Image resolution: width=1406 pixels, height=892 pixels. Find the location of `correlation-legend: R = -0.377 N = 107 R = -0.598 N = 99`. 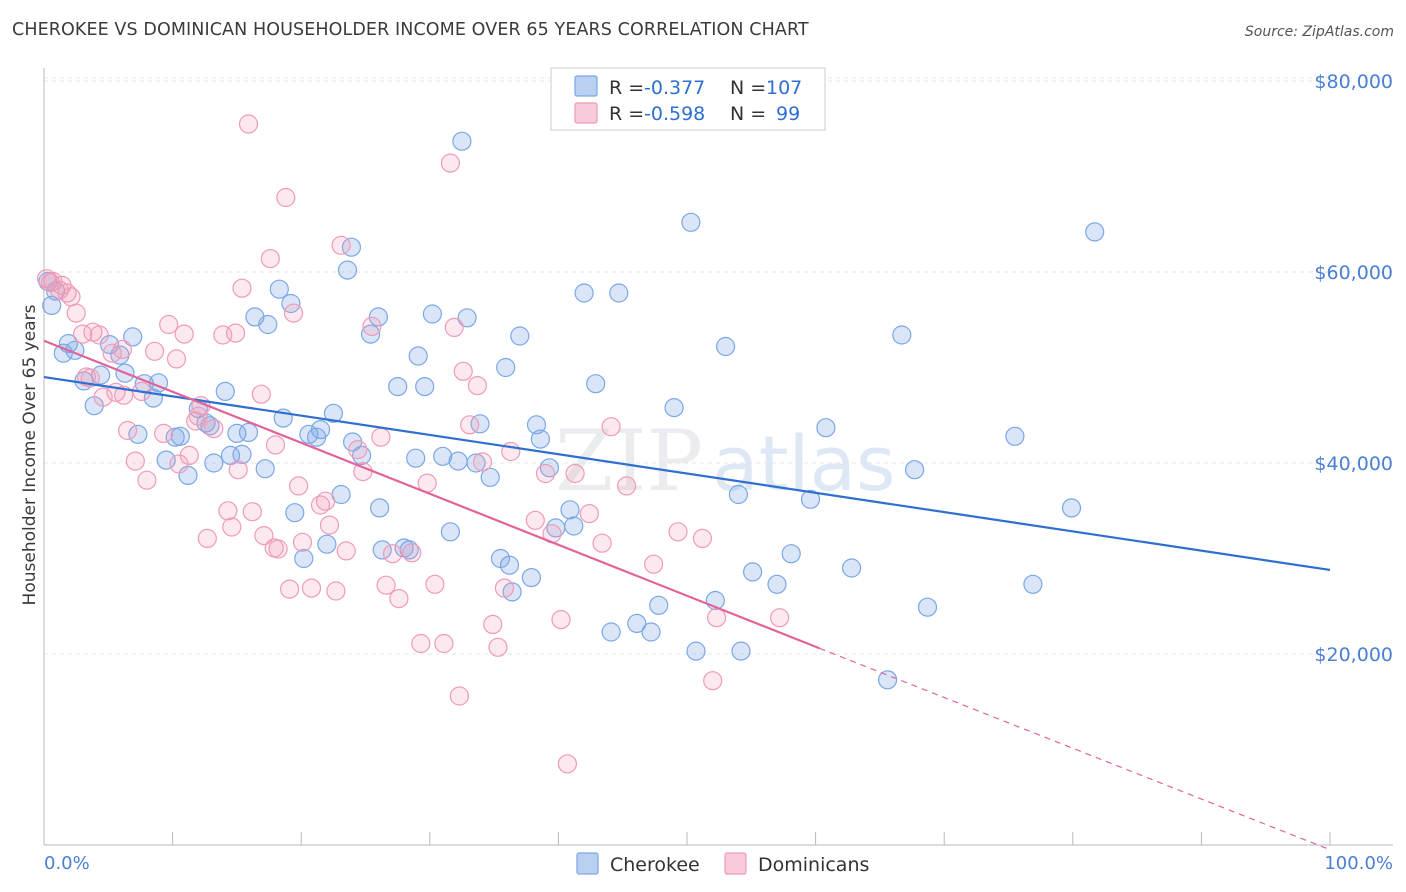

correlation-legend: R = -0.377 N = 107 R = -0.598 N = 99 is located at coordinates (688, 99).